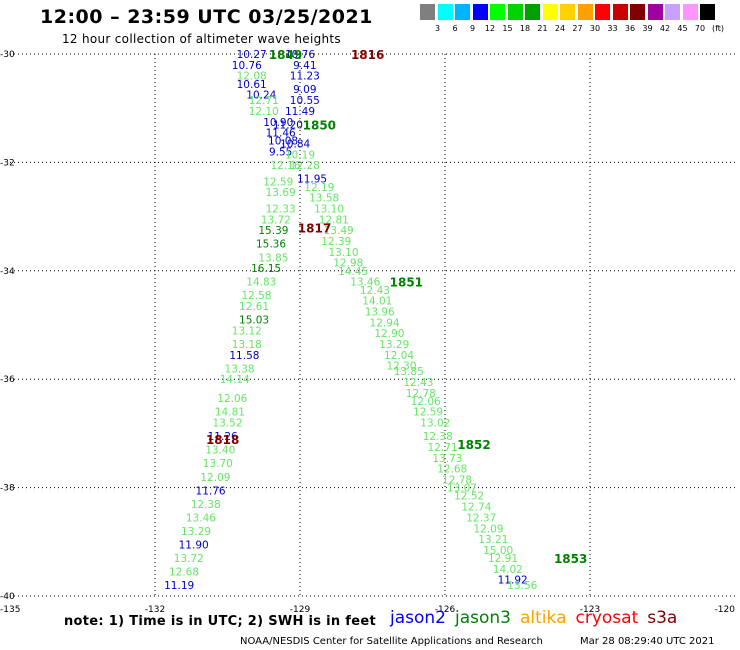 This screenshot has width=740, height=650. What do you see at coordinates (305, 77) in the screenshot?
I see `wave-height-label: 11.23` at bounding box center [305, 77].